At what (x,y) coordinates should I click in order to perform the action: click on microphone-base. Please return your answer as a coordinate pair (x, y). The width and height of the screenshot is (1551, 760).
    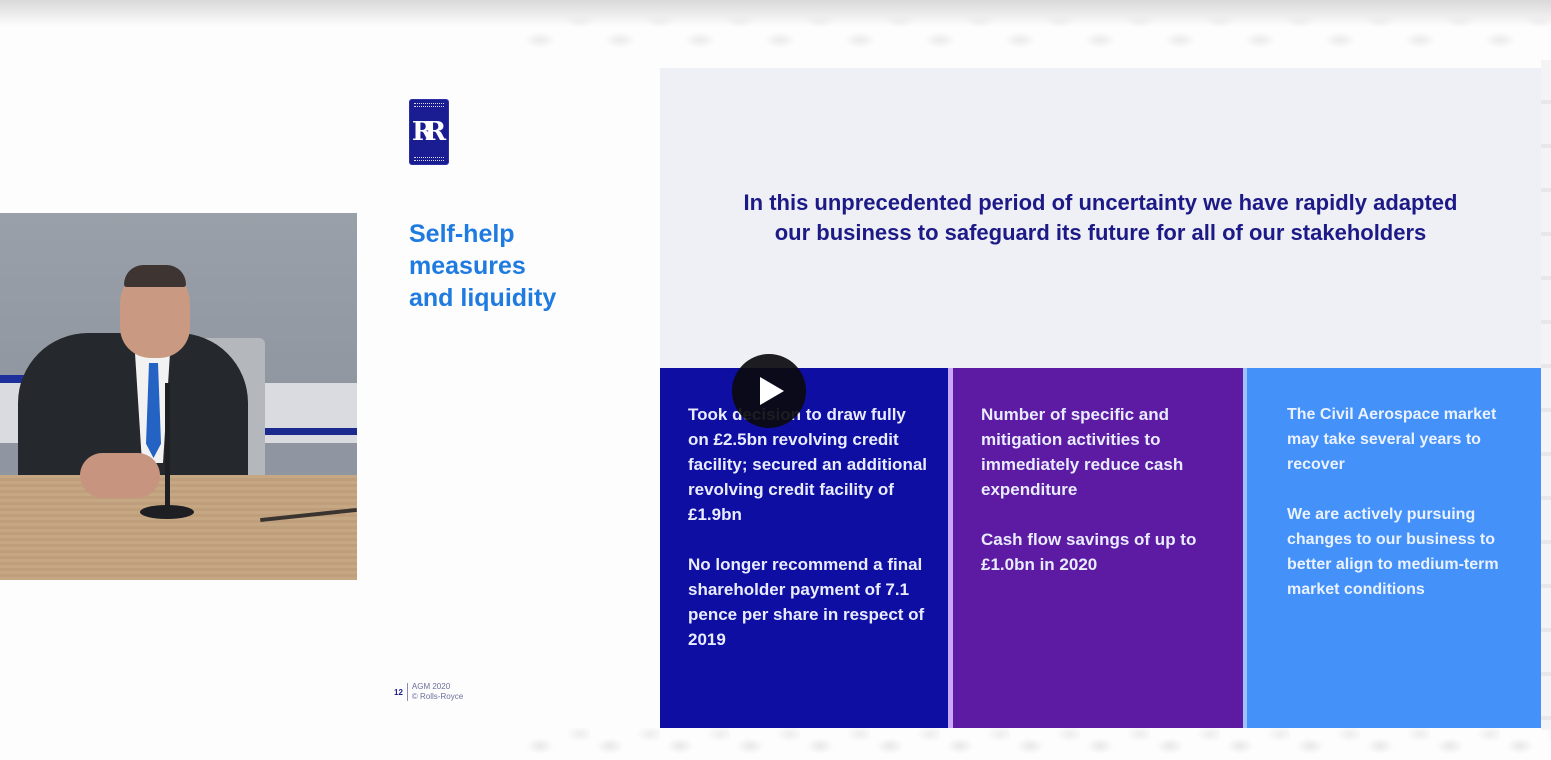
    Looking at the image, I should click on (167, 512).